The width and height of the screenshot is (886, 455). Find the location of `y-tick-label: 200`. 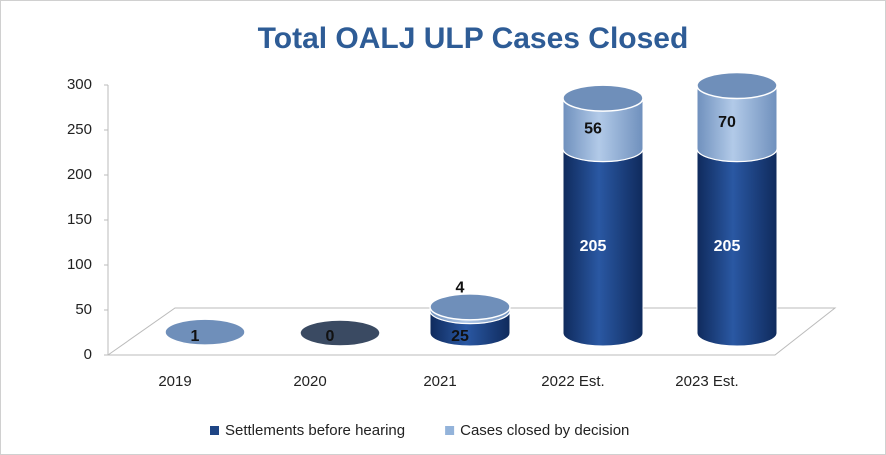

y-tick-label: 200 is located at coordinates (79, 174).